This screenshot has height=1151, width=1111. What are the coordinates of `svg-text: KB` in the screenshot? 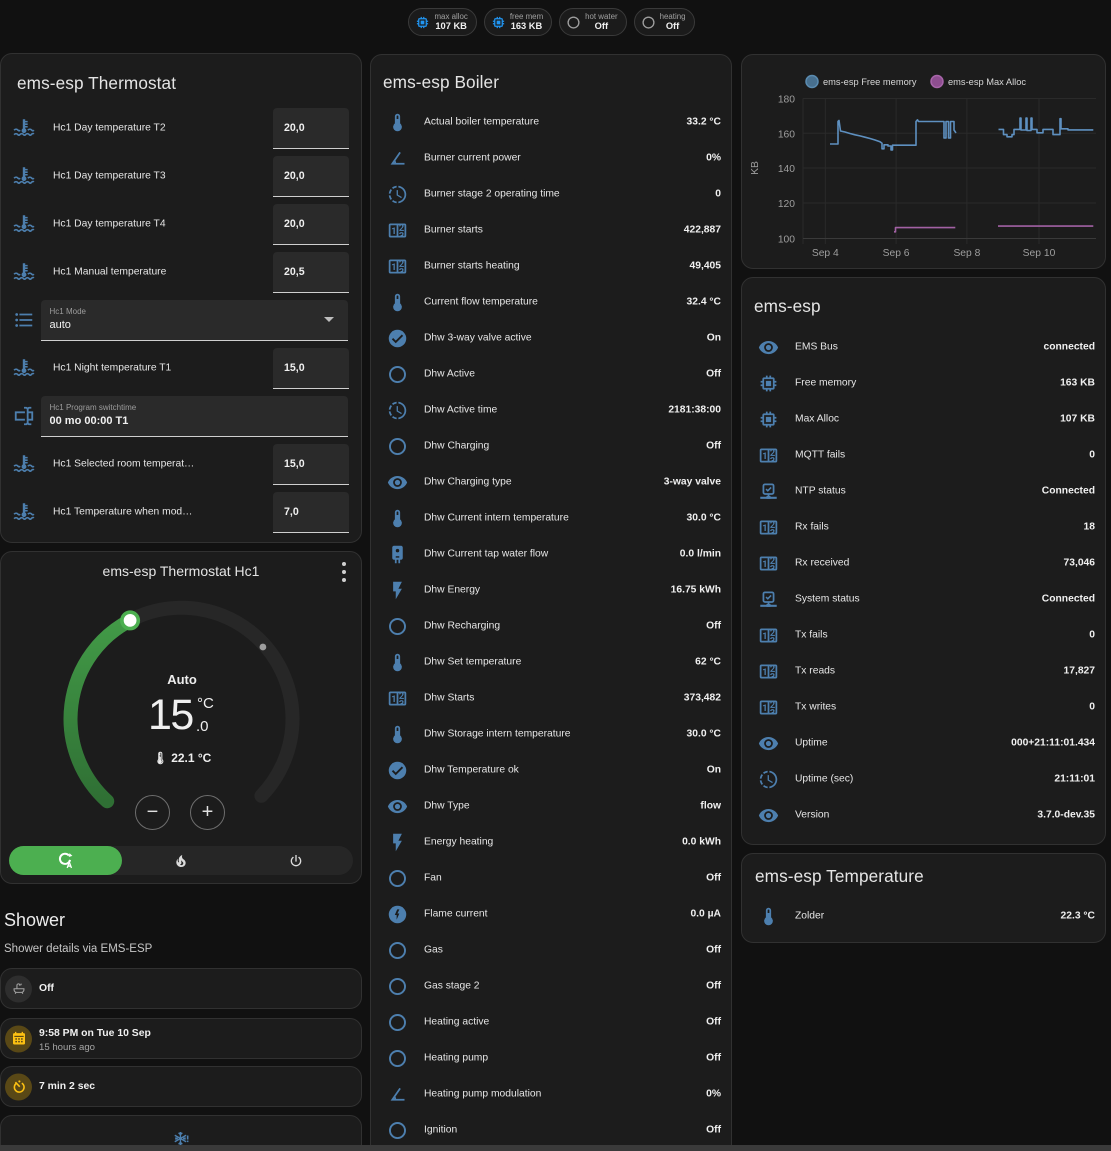 It's located at (755, 168).